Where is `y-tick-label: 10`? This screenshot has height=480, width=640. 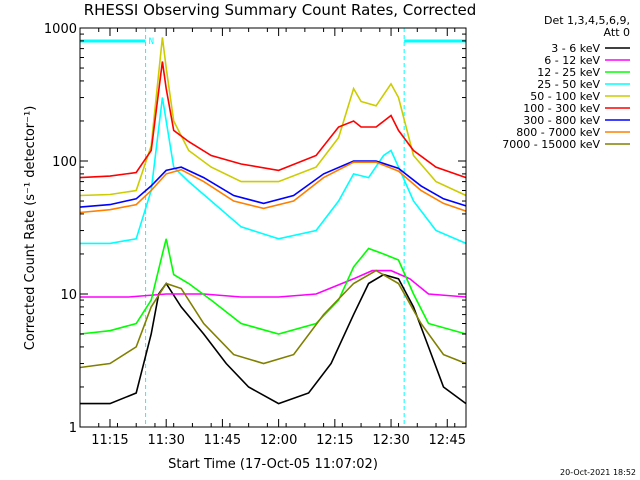
y-tick-label: 10 is located at coordinates (68, 295).